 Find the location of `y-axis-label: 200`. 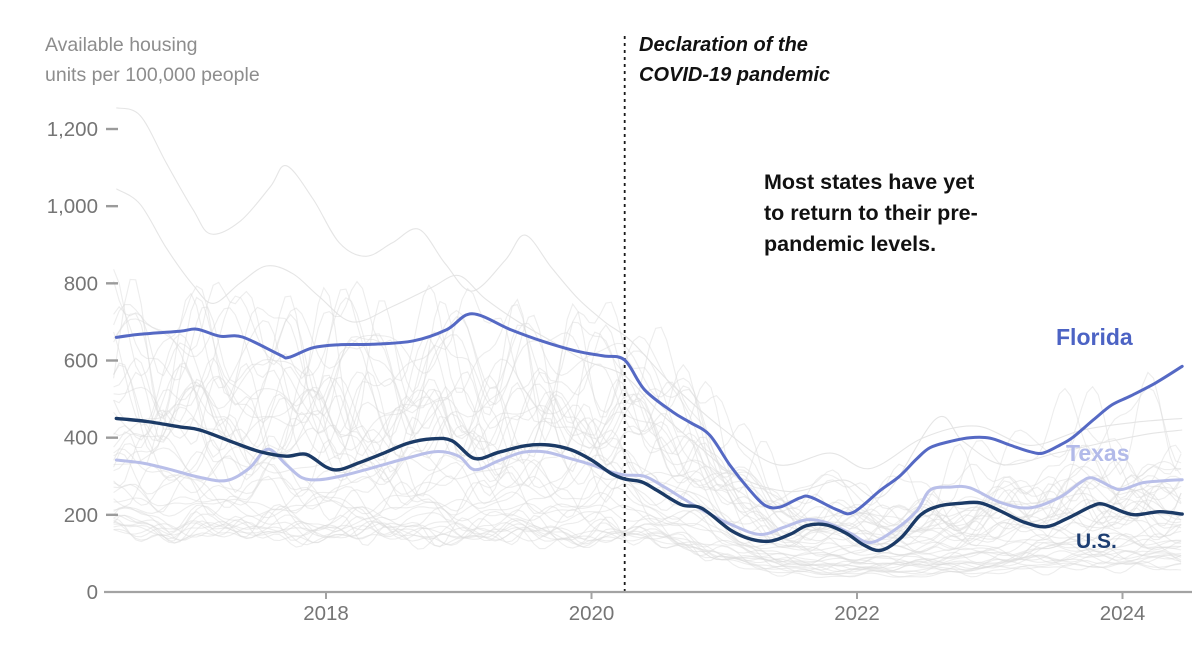

y-axis-label: 200 is located at coordinates (81, 515).